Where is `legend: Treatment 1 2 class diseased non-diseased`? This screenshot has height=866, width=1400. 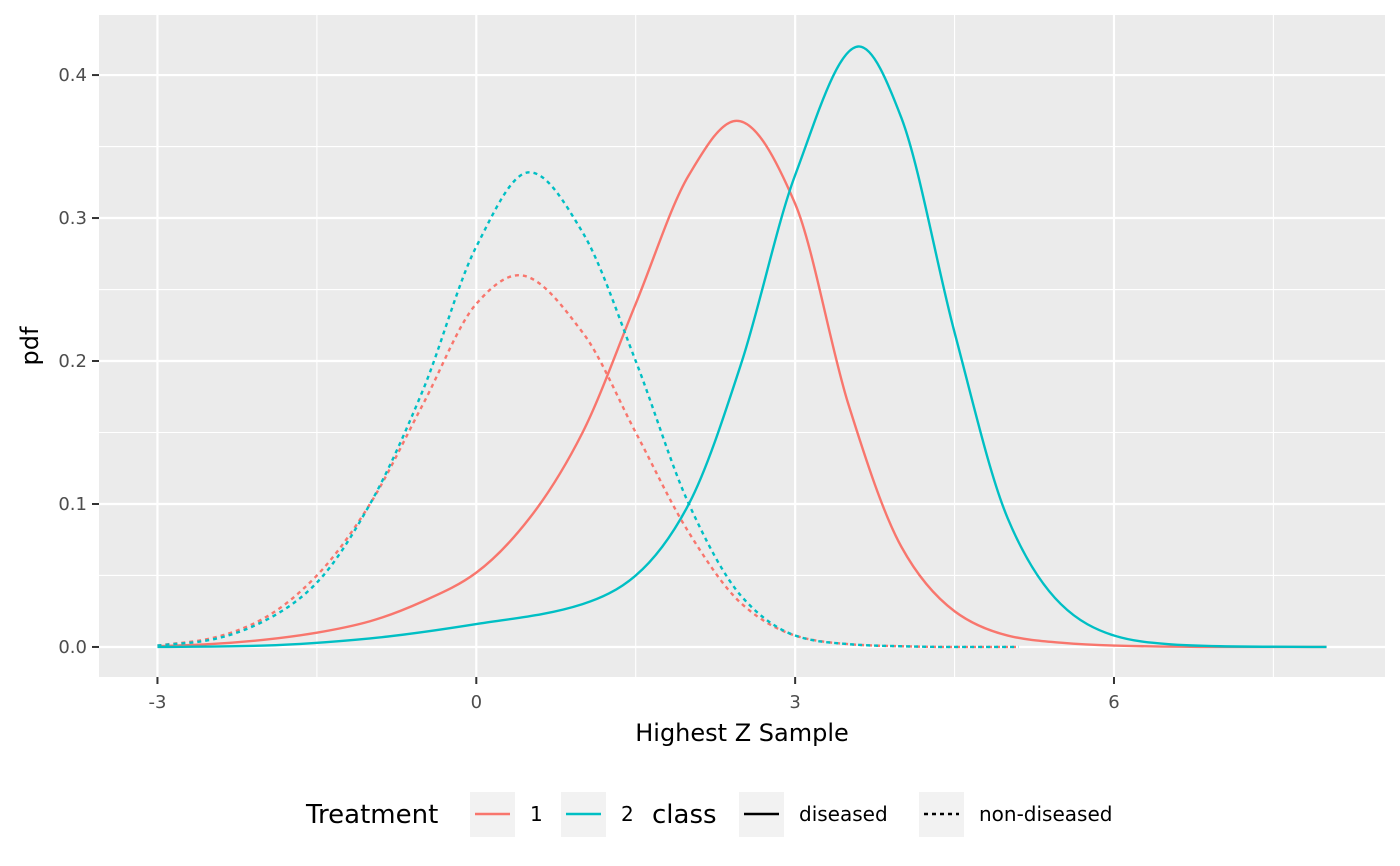
legend: Treatment 1 2 class diseased non-diseased is located at coordinates (708, 814).